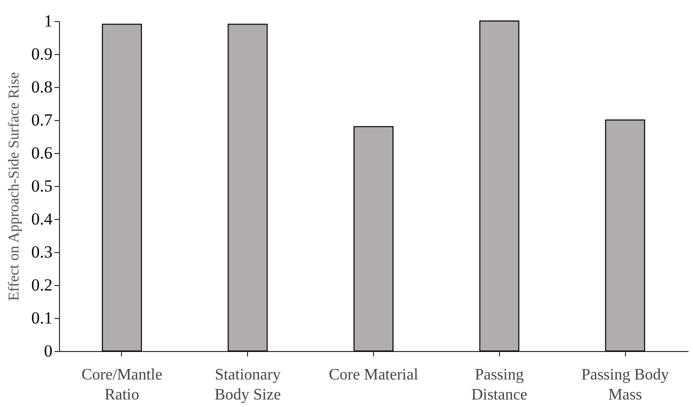 The image size is (693, 407). What do you see at coordinates (41, 318) in the screenshot?
I see `y-tick-label: 0.1` at bounding box center [41, 318].